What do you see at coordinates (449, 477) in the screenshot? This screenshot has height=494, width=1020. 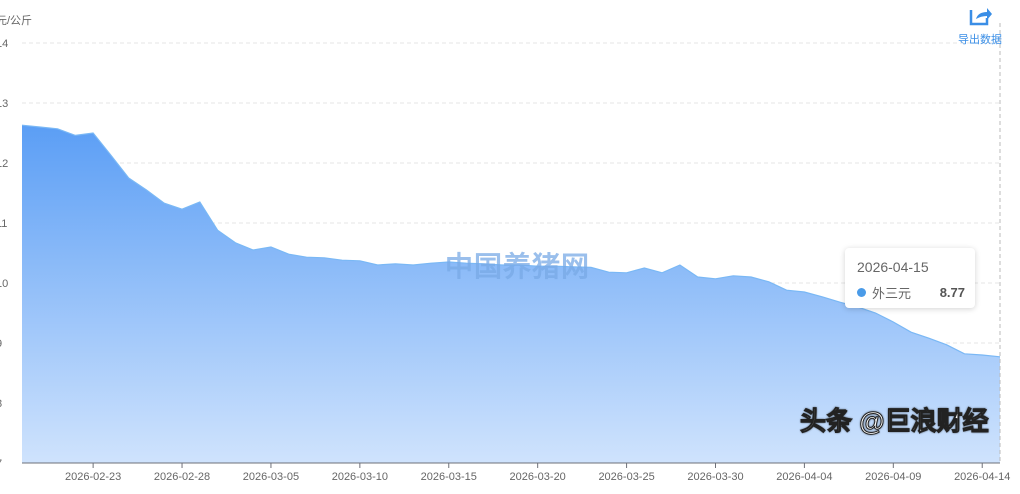 I see `x-tick-label: 2026-03-15` at bounding box center [449, 477].